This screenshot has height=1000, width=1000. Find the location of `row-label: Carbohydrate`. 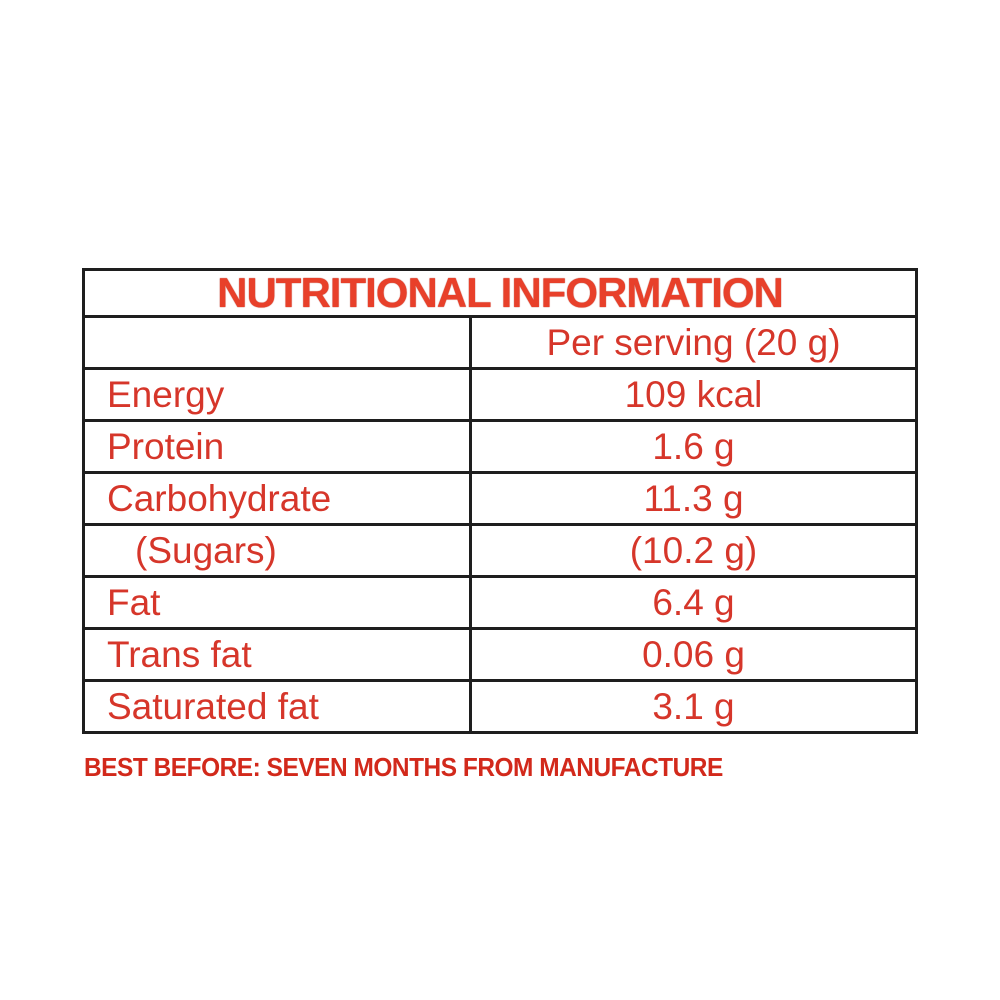

row-label: Carbohydrate is located at coordinates (278, 498).